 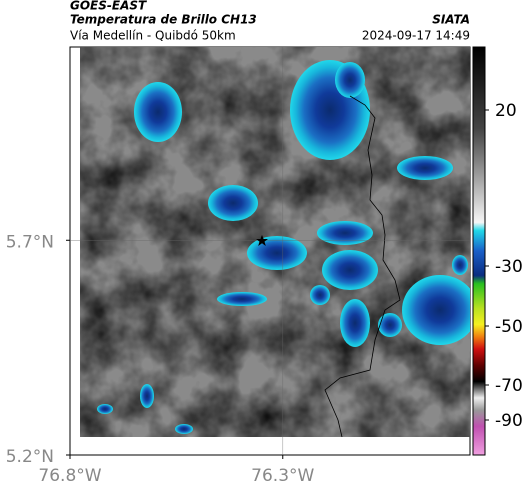 What do you see at coordinates (362, 266) in the screenshot?
I see `border-line` at bounding box center [362, 266].